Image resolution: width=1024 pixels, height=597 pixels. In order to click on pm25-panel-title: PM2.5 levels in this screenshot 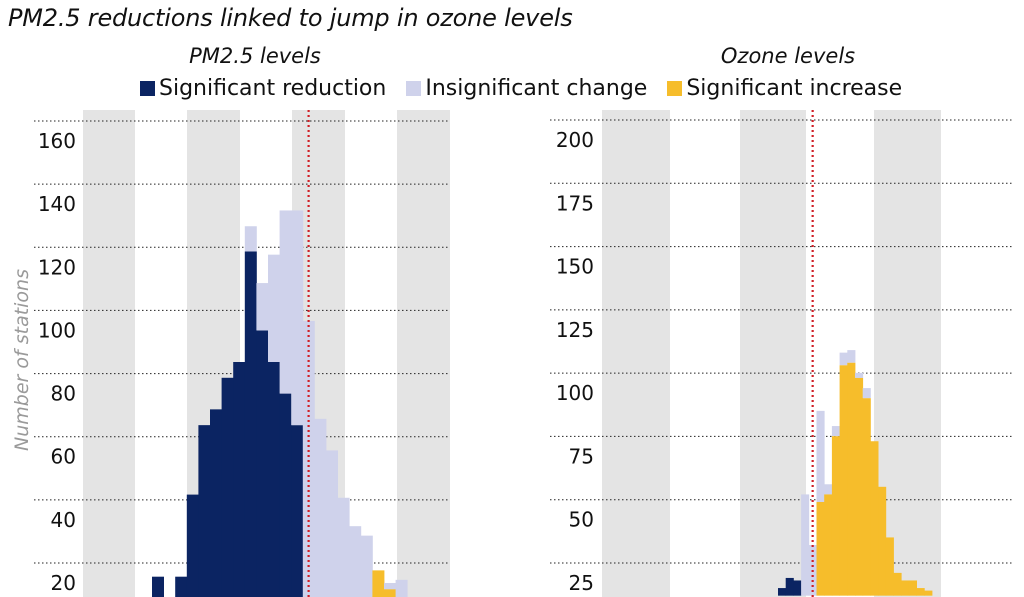, I will do `click(255, 56)`.